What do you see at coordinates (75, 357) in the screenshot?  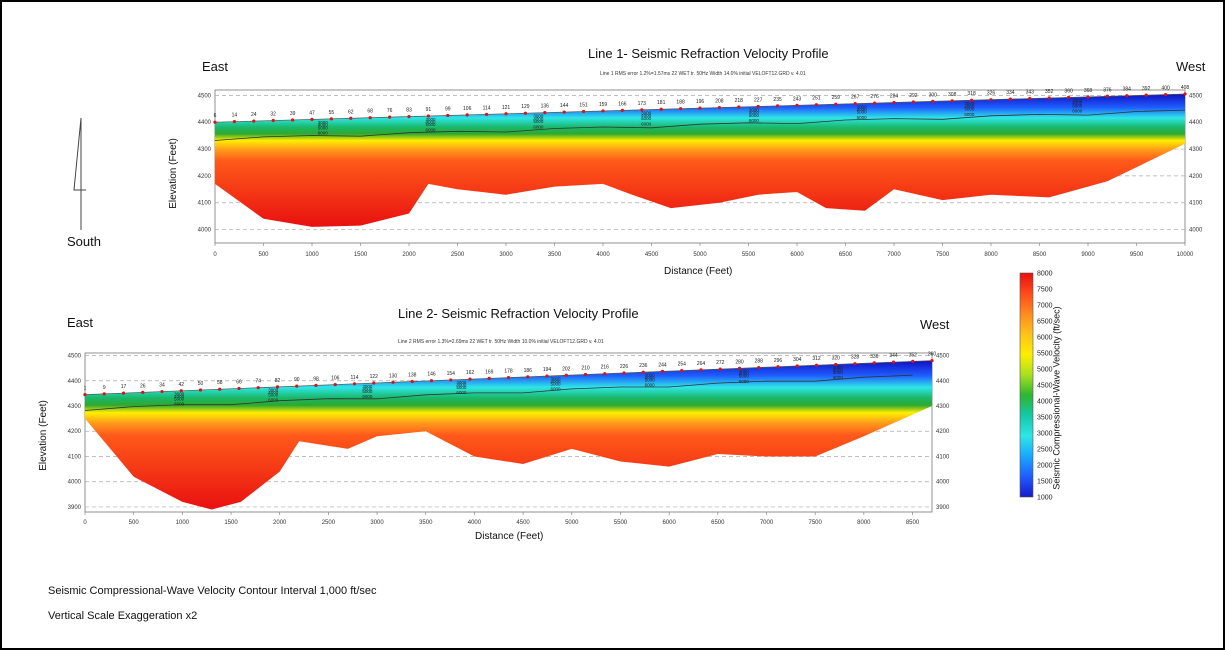 I see `y-tick-label: 4500` at bounding box center [75, 357].